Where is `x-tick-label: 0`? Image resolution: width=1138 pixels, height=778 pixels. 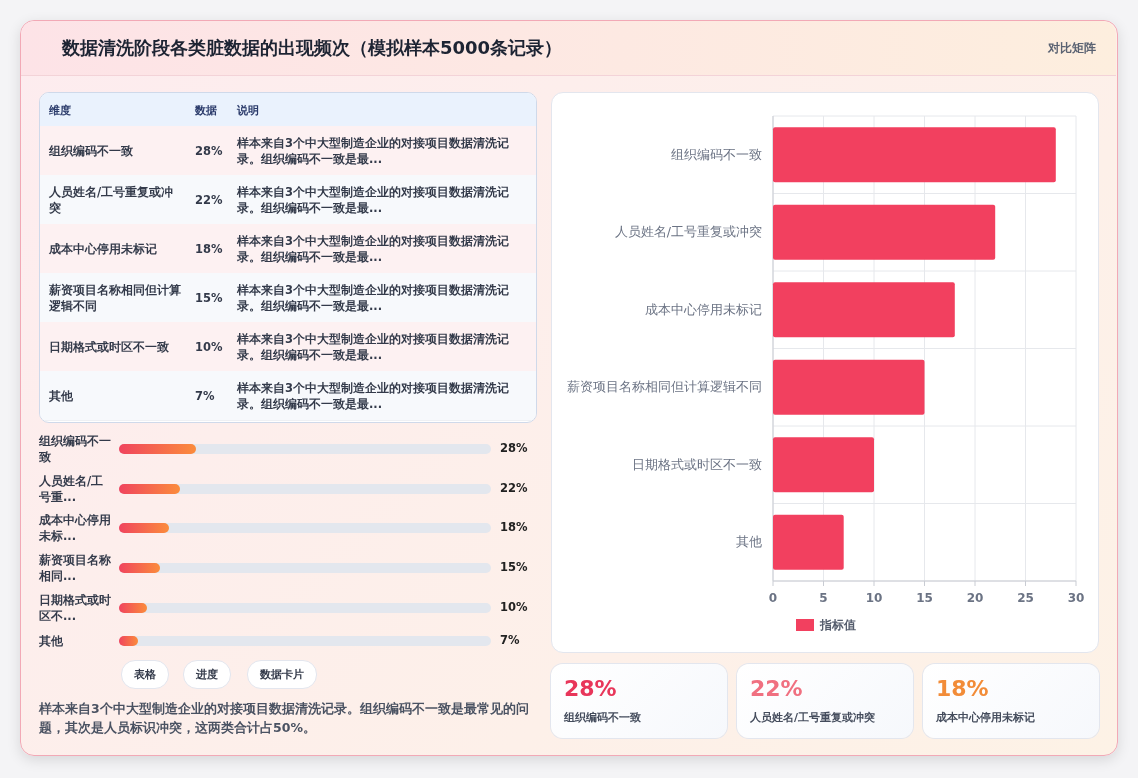
x-tick-label: 0 is located at coordinates (773, 598).